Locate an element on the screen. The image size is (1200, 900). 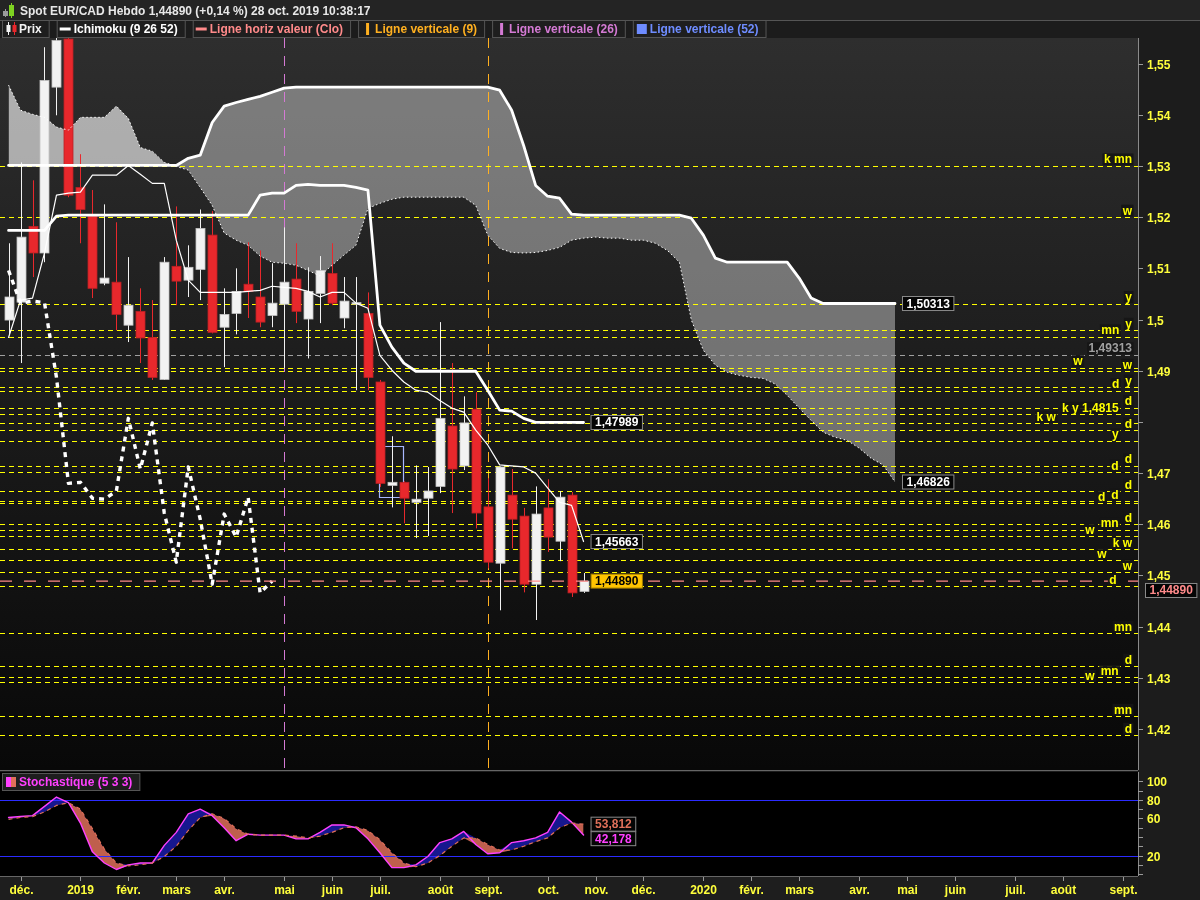
ref-line-label: 1,49313 is located at coordinates (1110, 348).